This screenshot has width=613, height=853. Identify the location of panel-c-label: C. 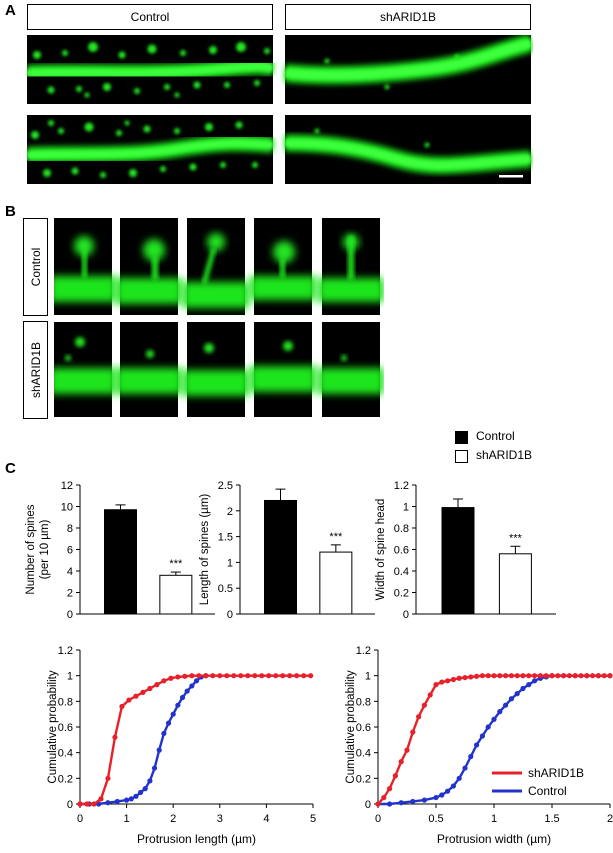
(10, 468).